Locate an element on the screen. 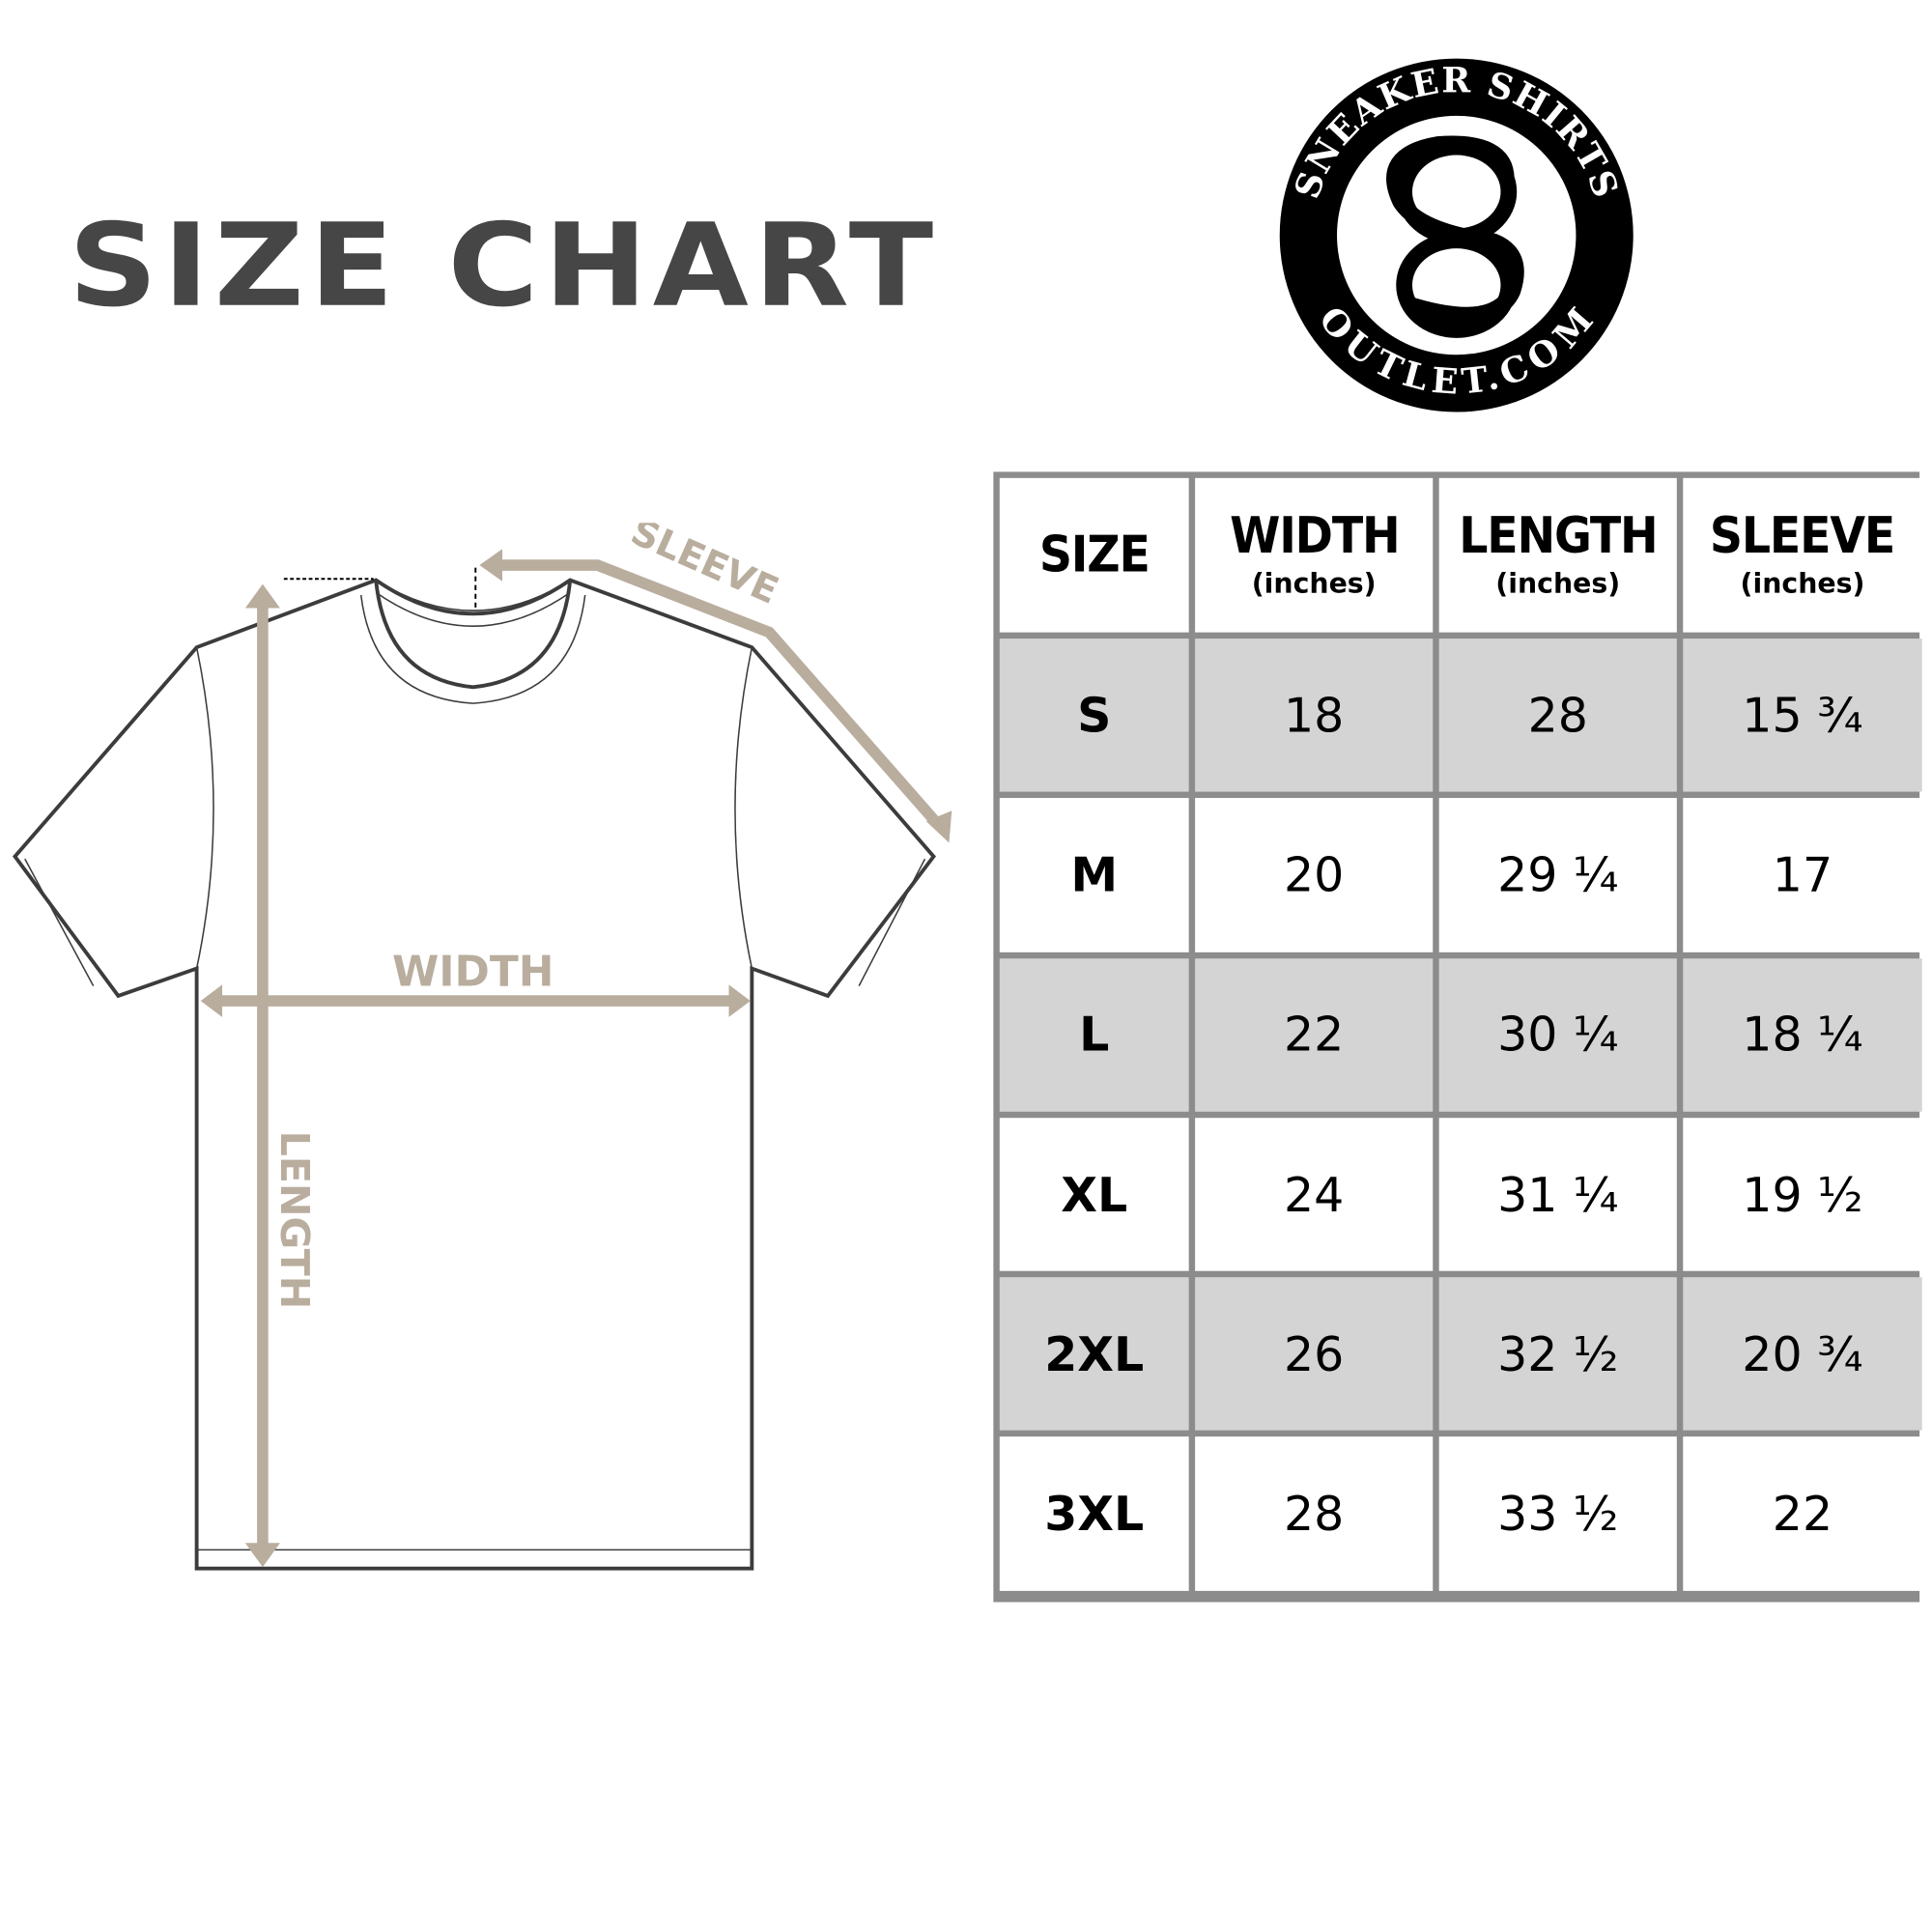 The height and width of the screenshot is (1932, 1932). header-label: SLEEVE is located at coordinates (1802, 536).